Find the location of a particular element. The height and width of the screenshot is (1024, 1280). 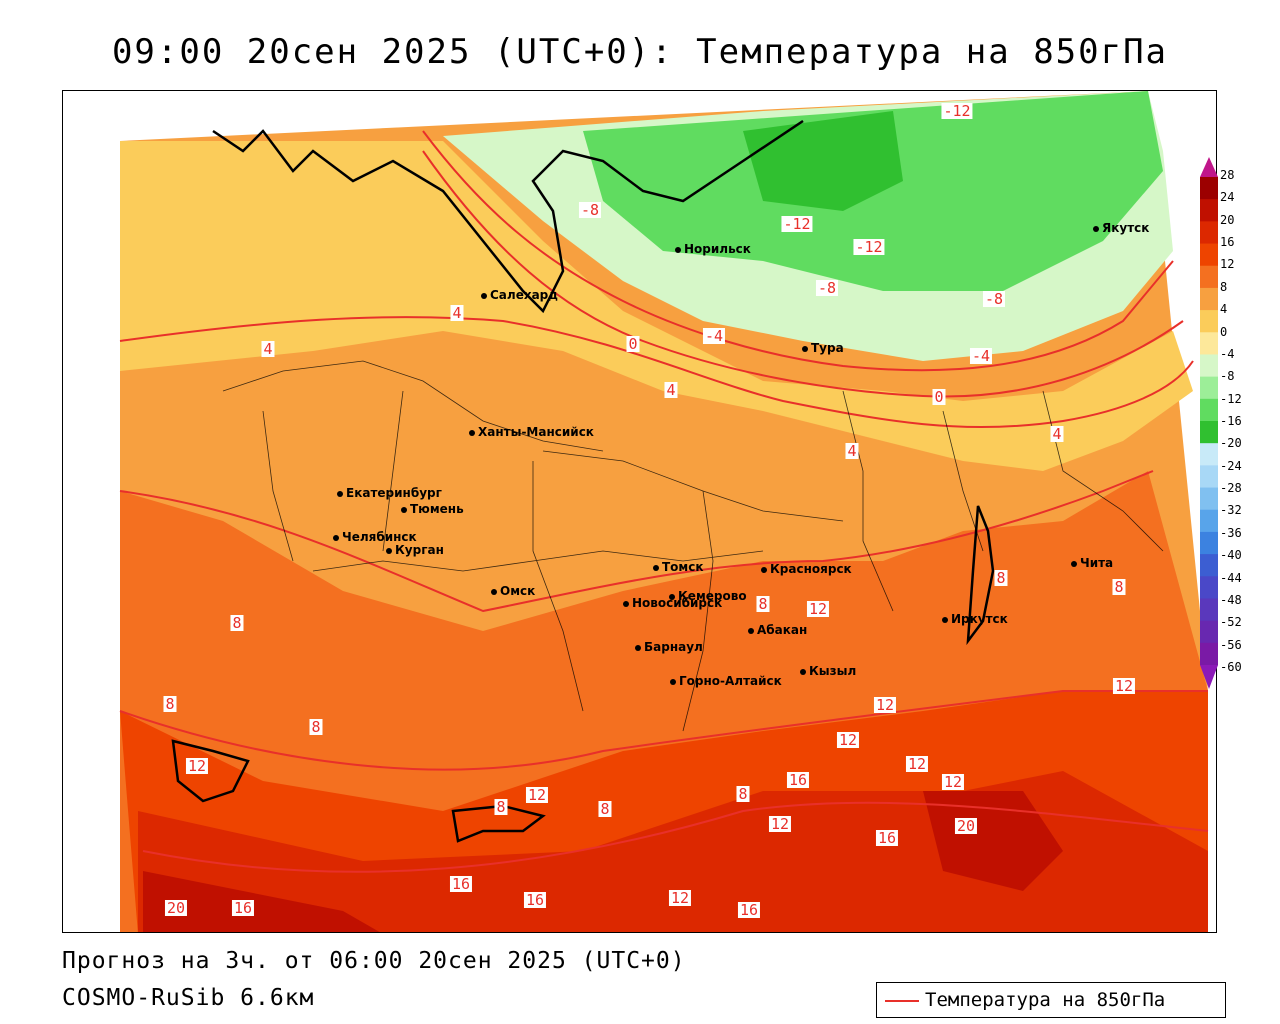

city-name: Барнаул is located at coordinates (673, 647).